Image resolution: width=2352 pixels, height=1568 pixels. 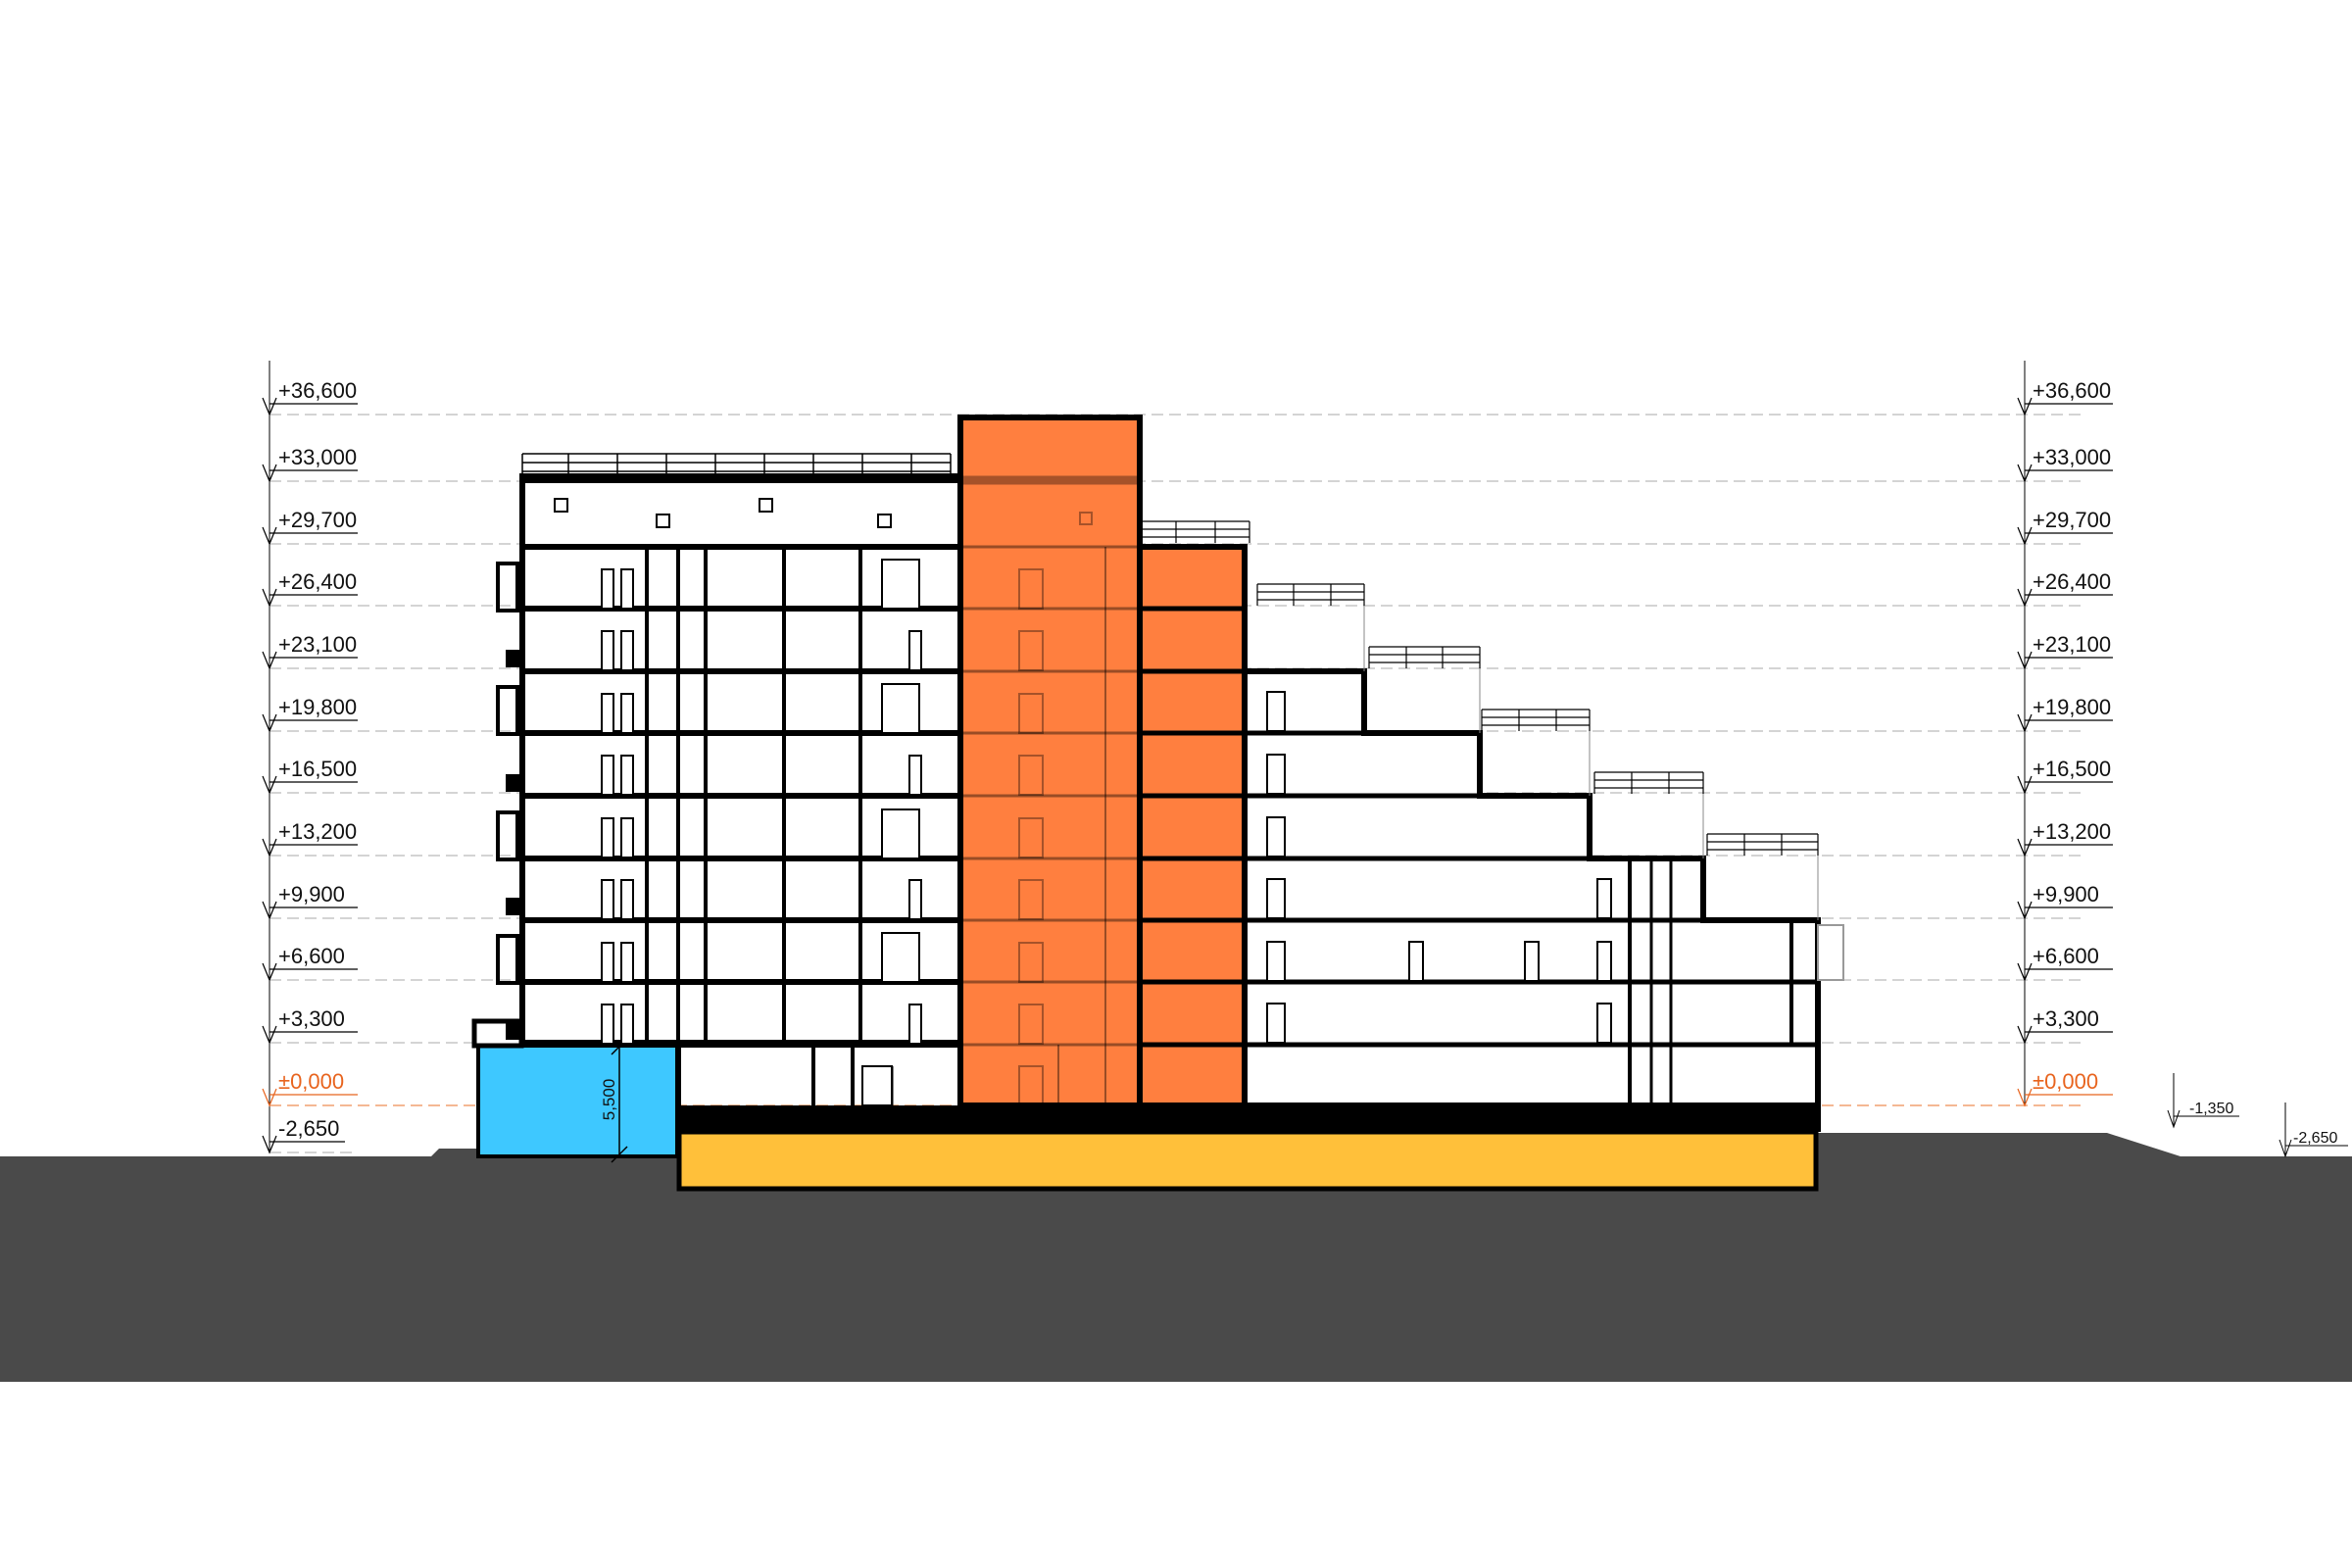 I want to click on level-label-right-23100: +23,100, so click(x=2072, y=644).